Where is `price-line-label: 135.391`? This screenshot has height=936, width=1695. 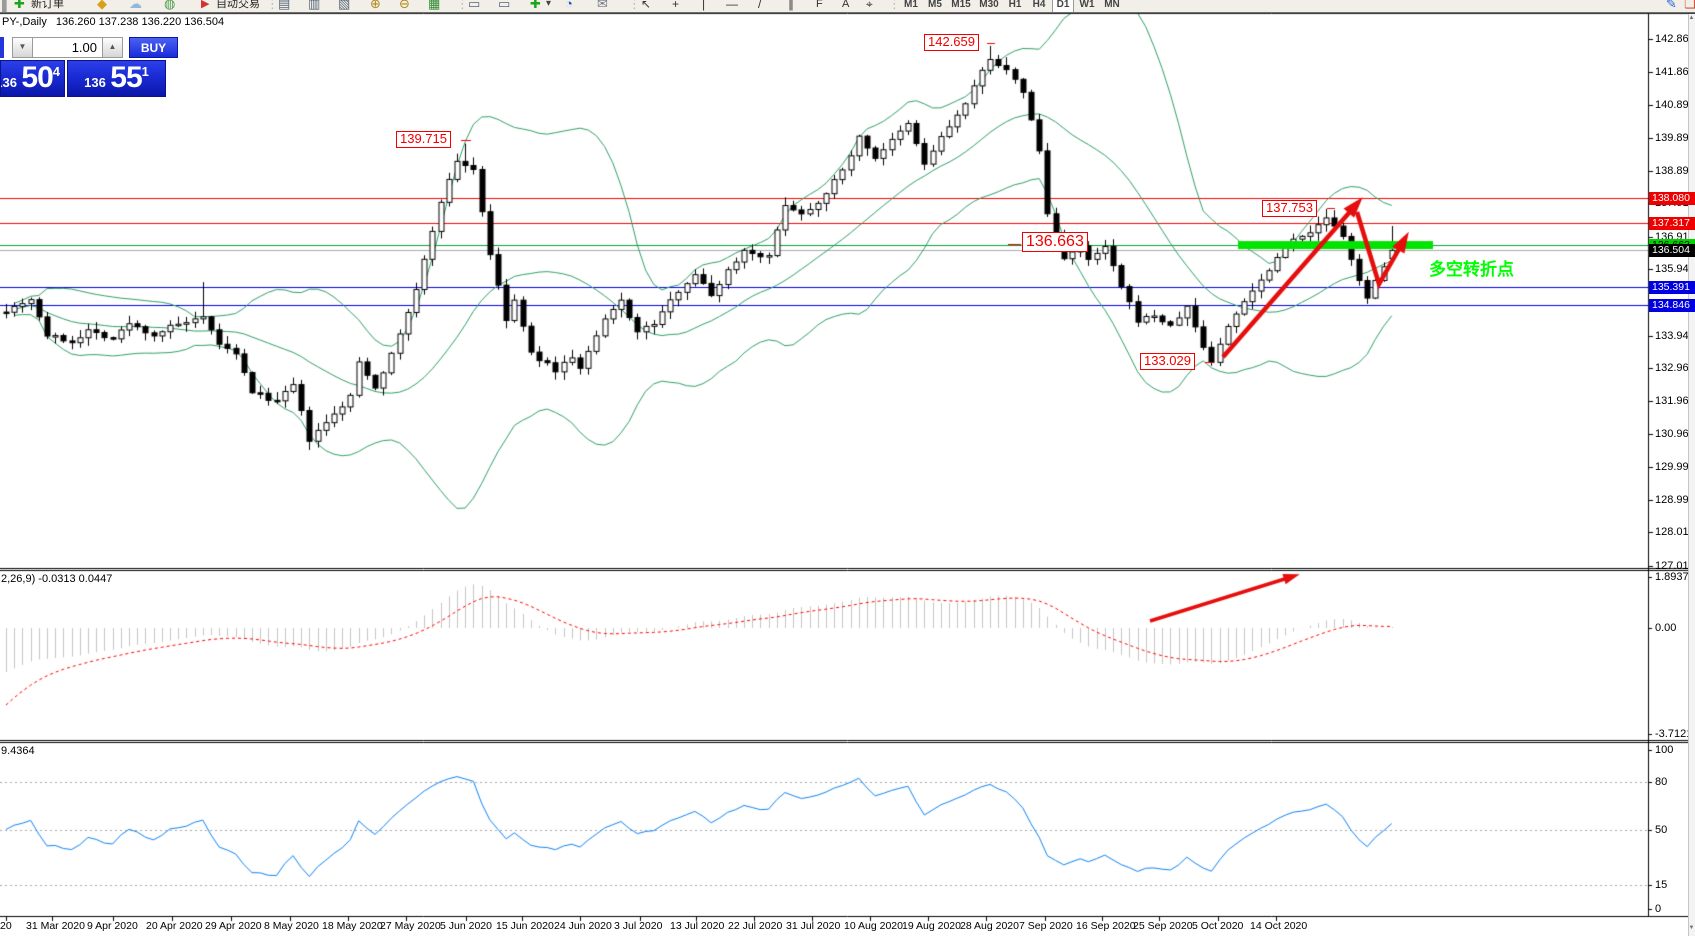 price-line-label: 135.391 is located at coordinates (1672, 287).